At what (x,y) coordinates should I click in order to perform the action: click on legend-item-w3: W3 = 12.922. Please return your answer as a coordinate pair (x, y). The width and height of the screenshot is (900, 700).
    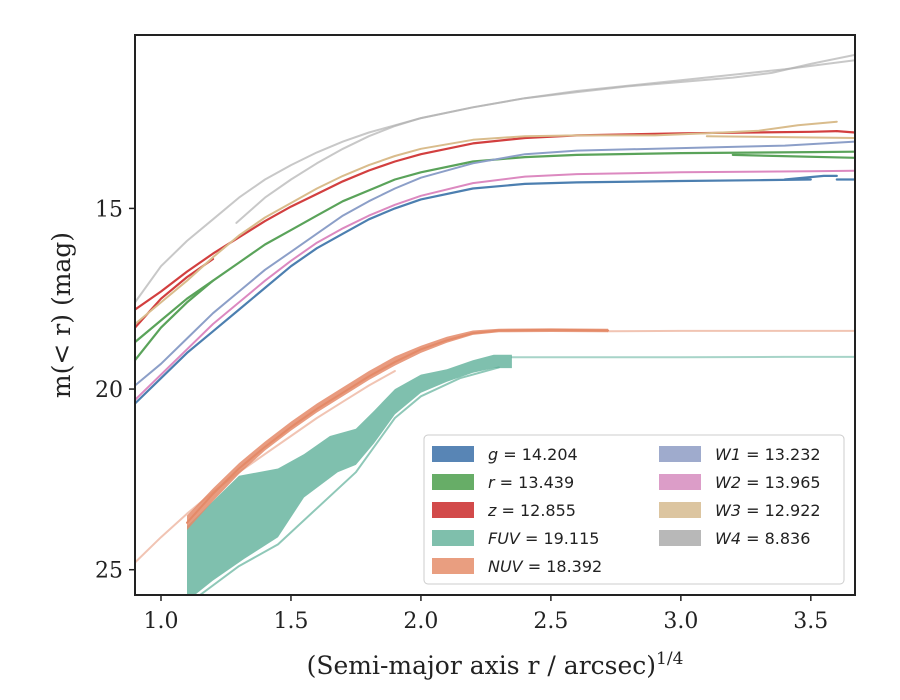
    Looking at the image, I should click on (740, 510).